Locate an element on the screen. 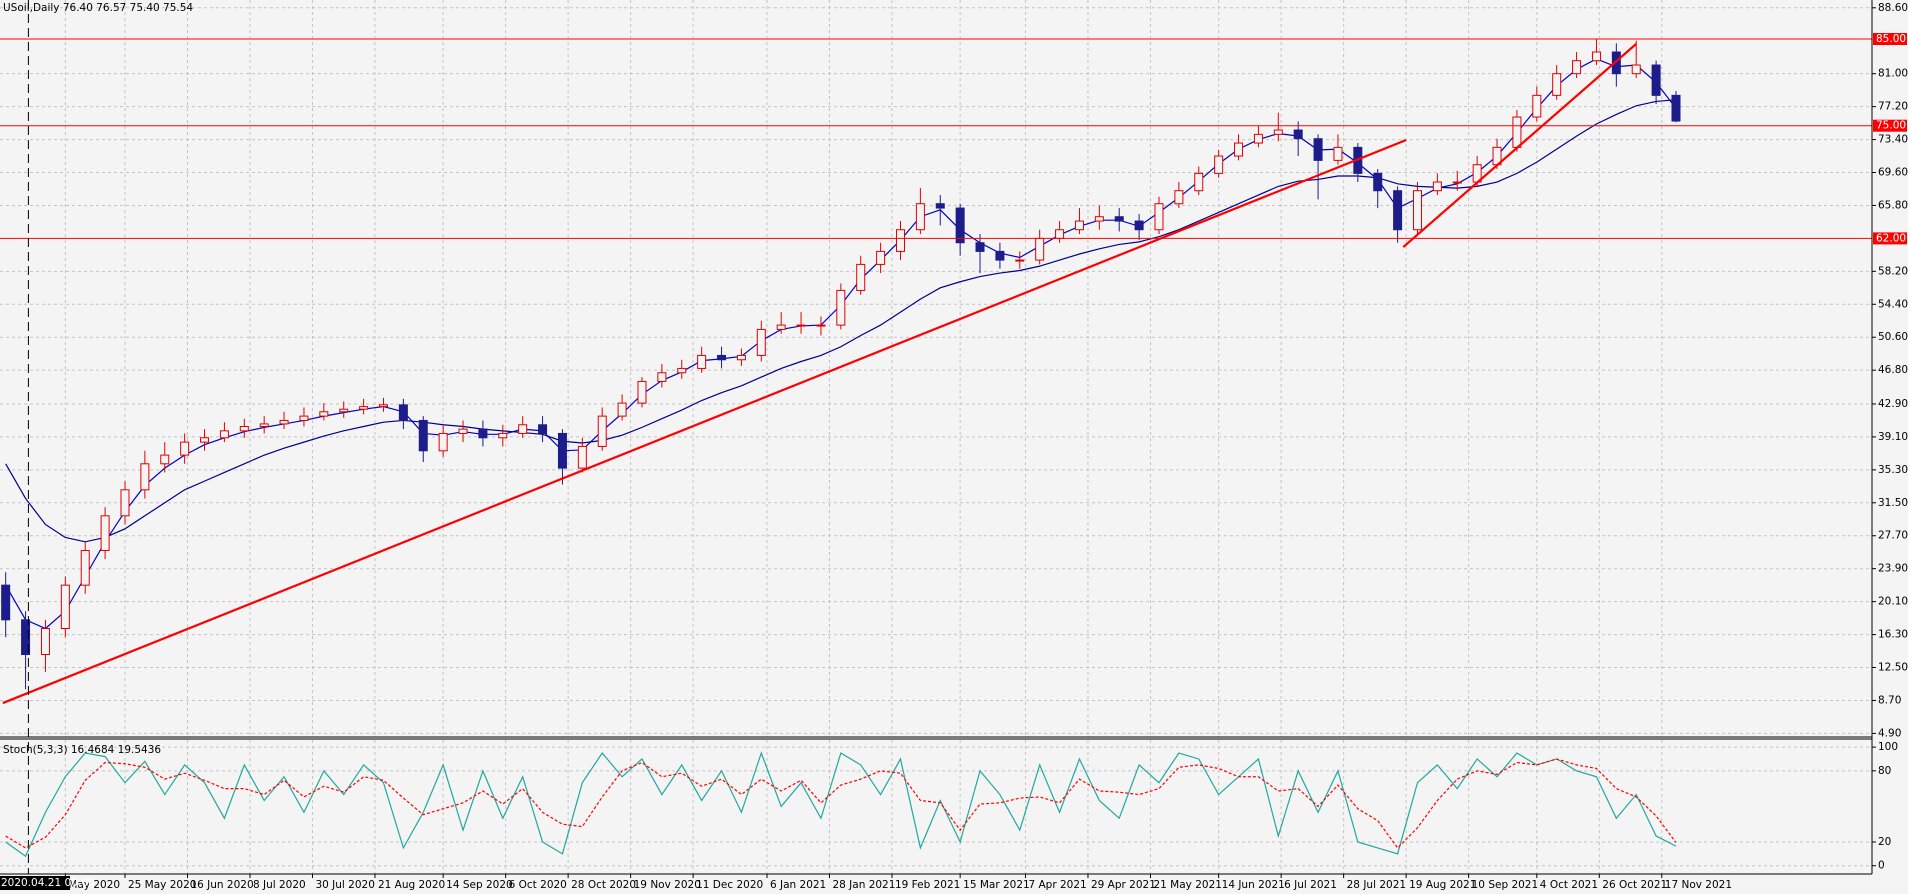  x-tick-label: 29 Apr 2021 is located at coordinates (1123, 885).